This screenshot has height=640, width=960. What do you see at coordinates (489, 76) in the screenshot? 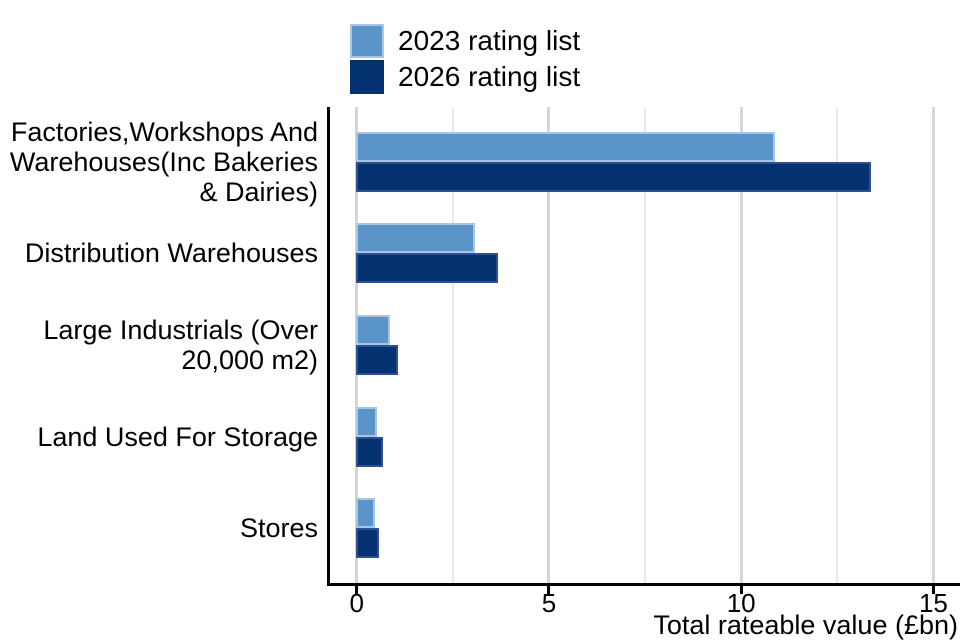
I see `legend-item-label: 2026 rating list` at bounding box center [489, 76].